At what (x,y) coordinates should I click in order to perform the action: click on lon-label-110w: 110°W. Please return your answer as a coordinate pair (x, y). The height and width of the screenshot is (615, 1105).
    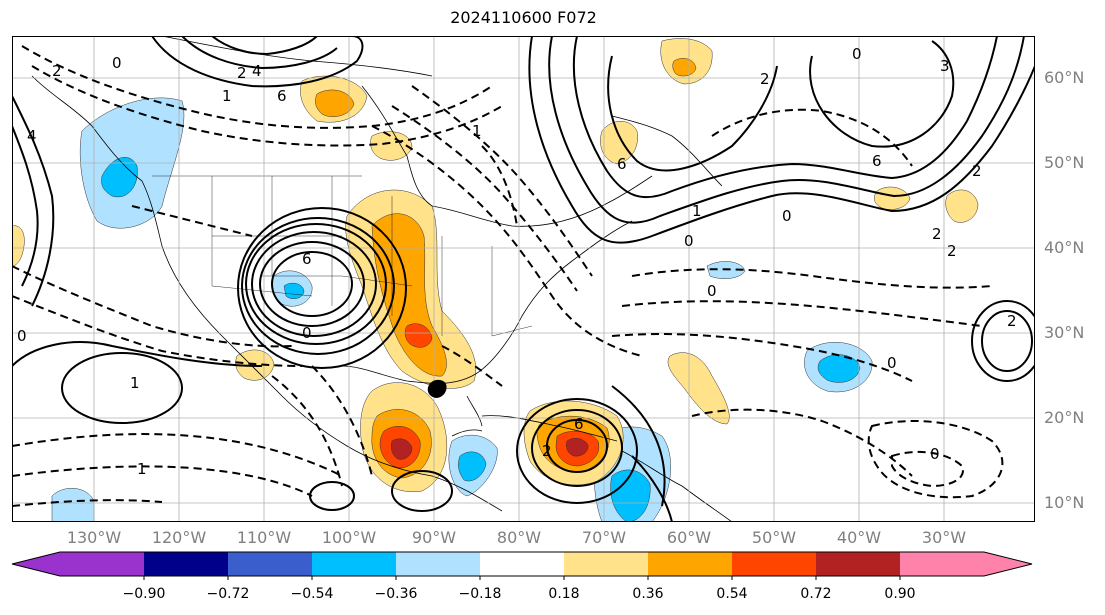
    Looking at the image, I should click on (264, 537).